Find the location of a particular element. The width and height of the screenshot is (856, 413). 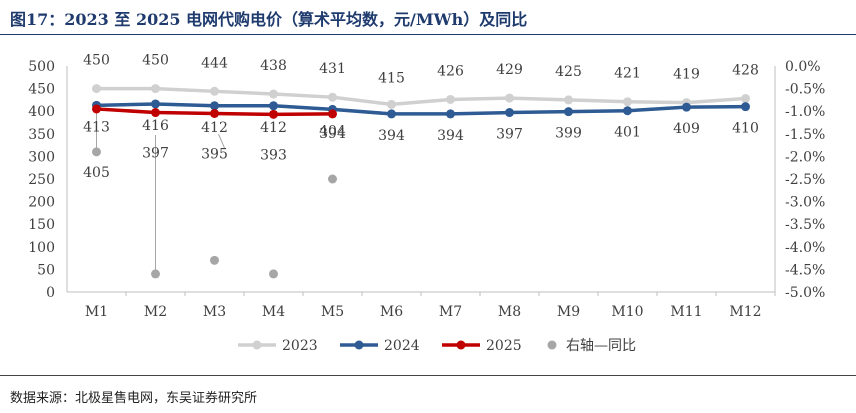

data-label-2025: 394 is located at coordinates (332, 134).